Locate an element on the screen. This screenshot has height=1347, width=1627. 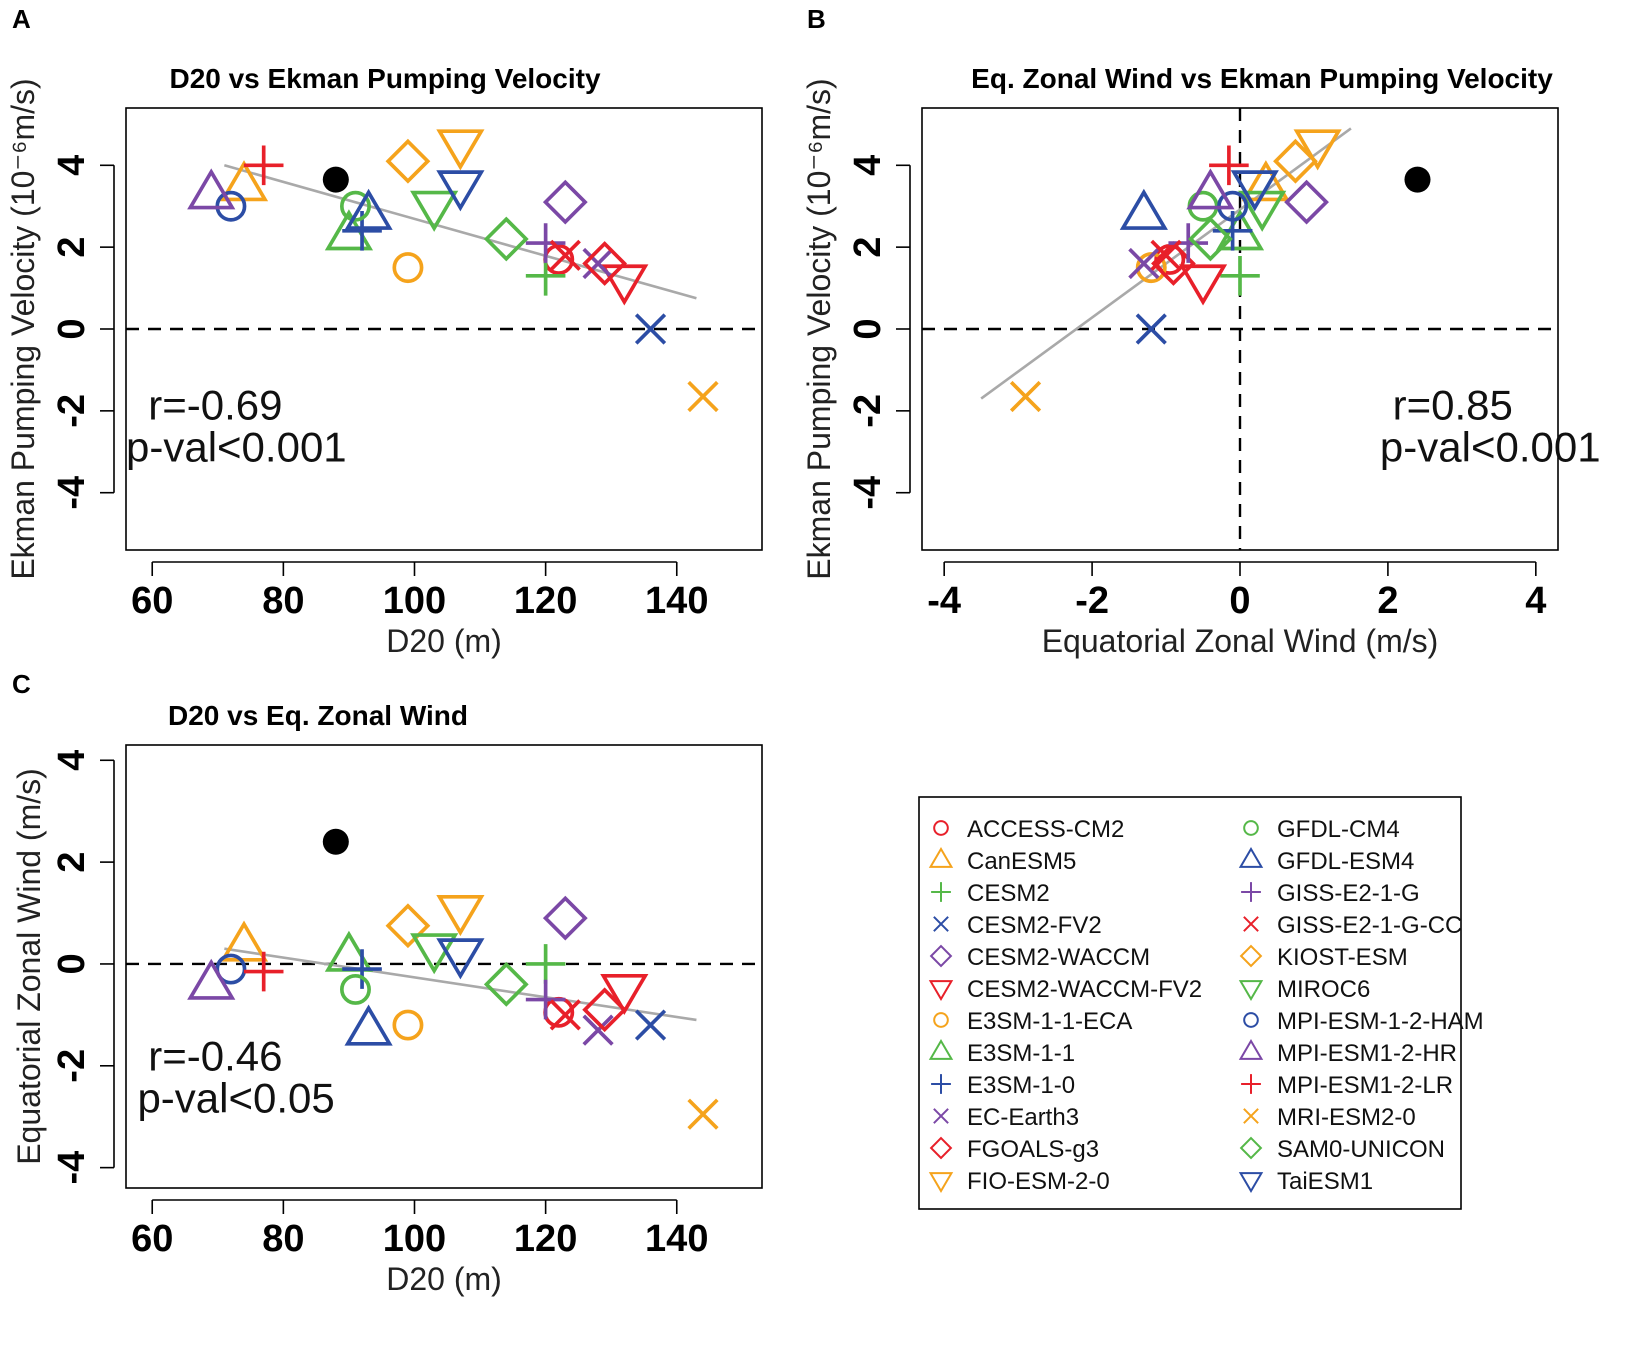
point-cesm2-fv2 is located at coordinates (650, 329).